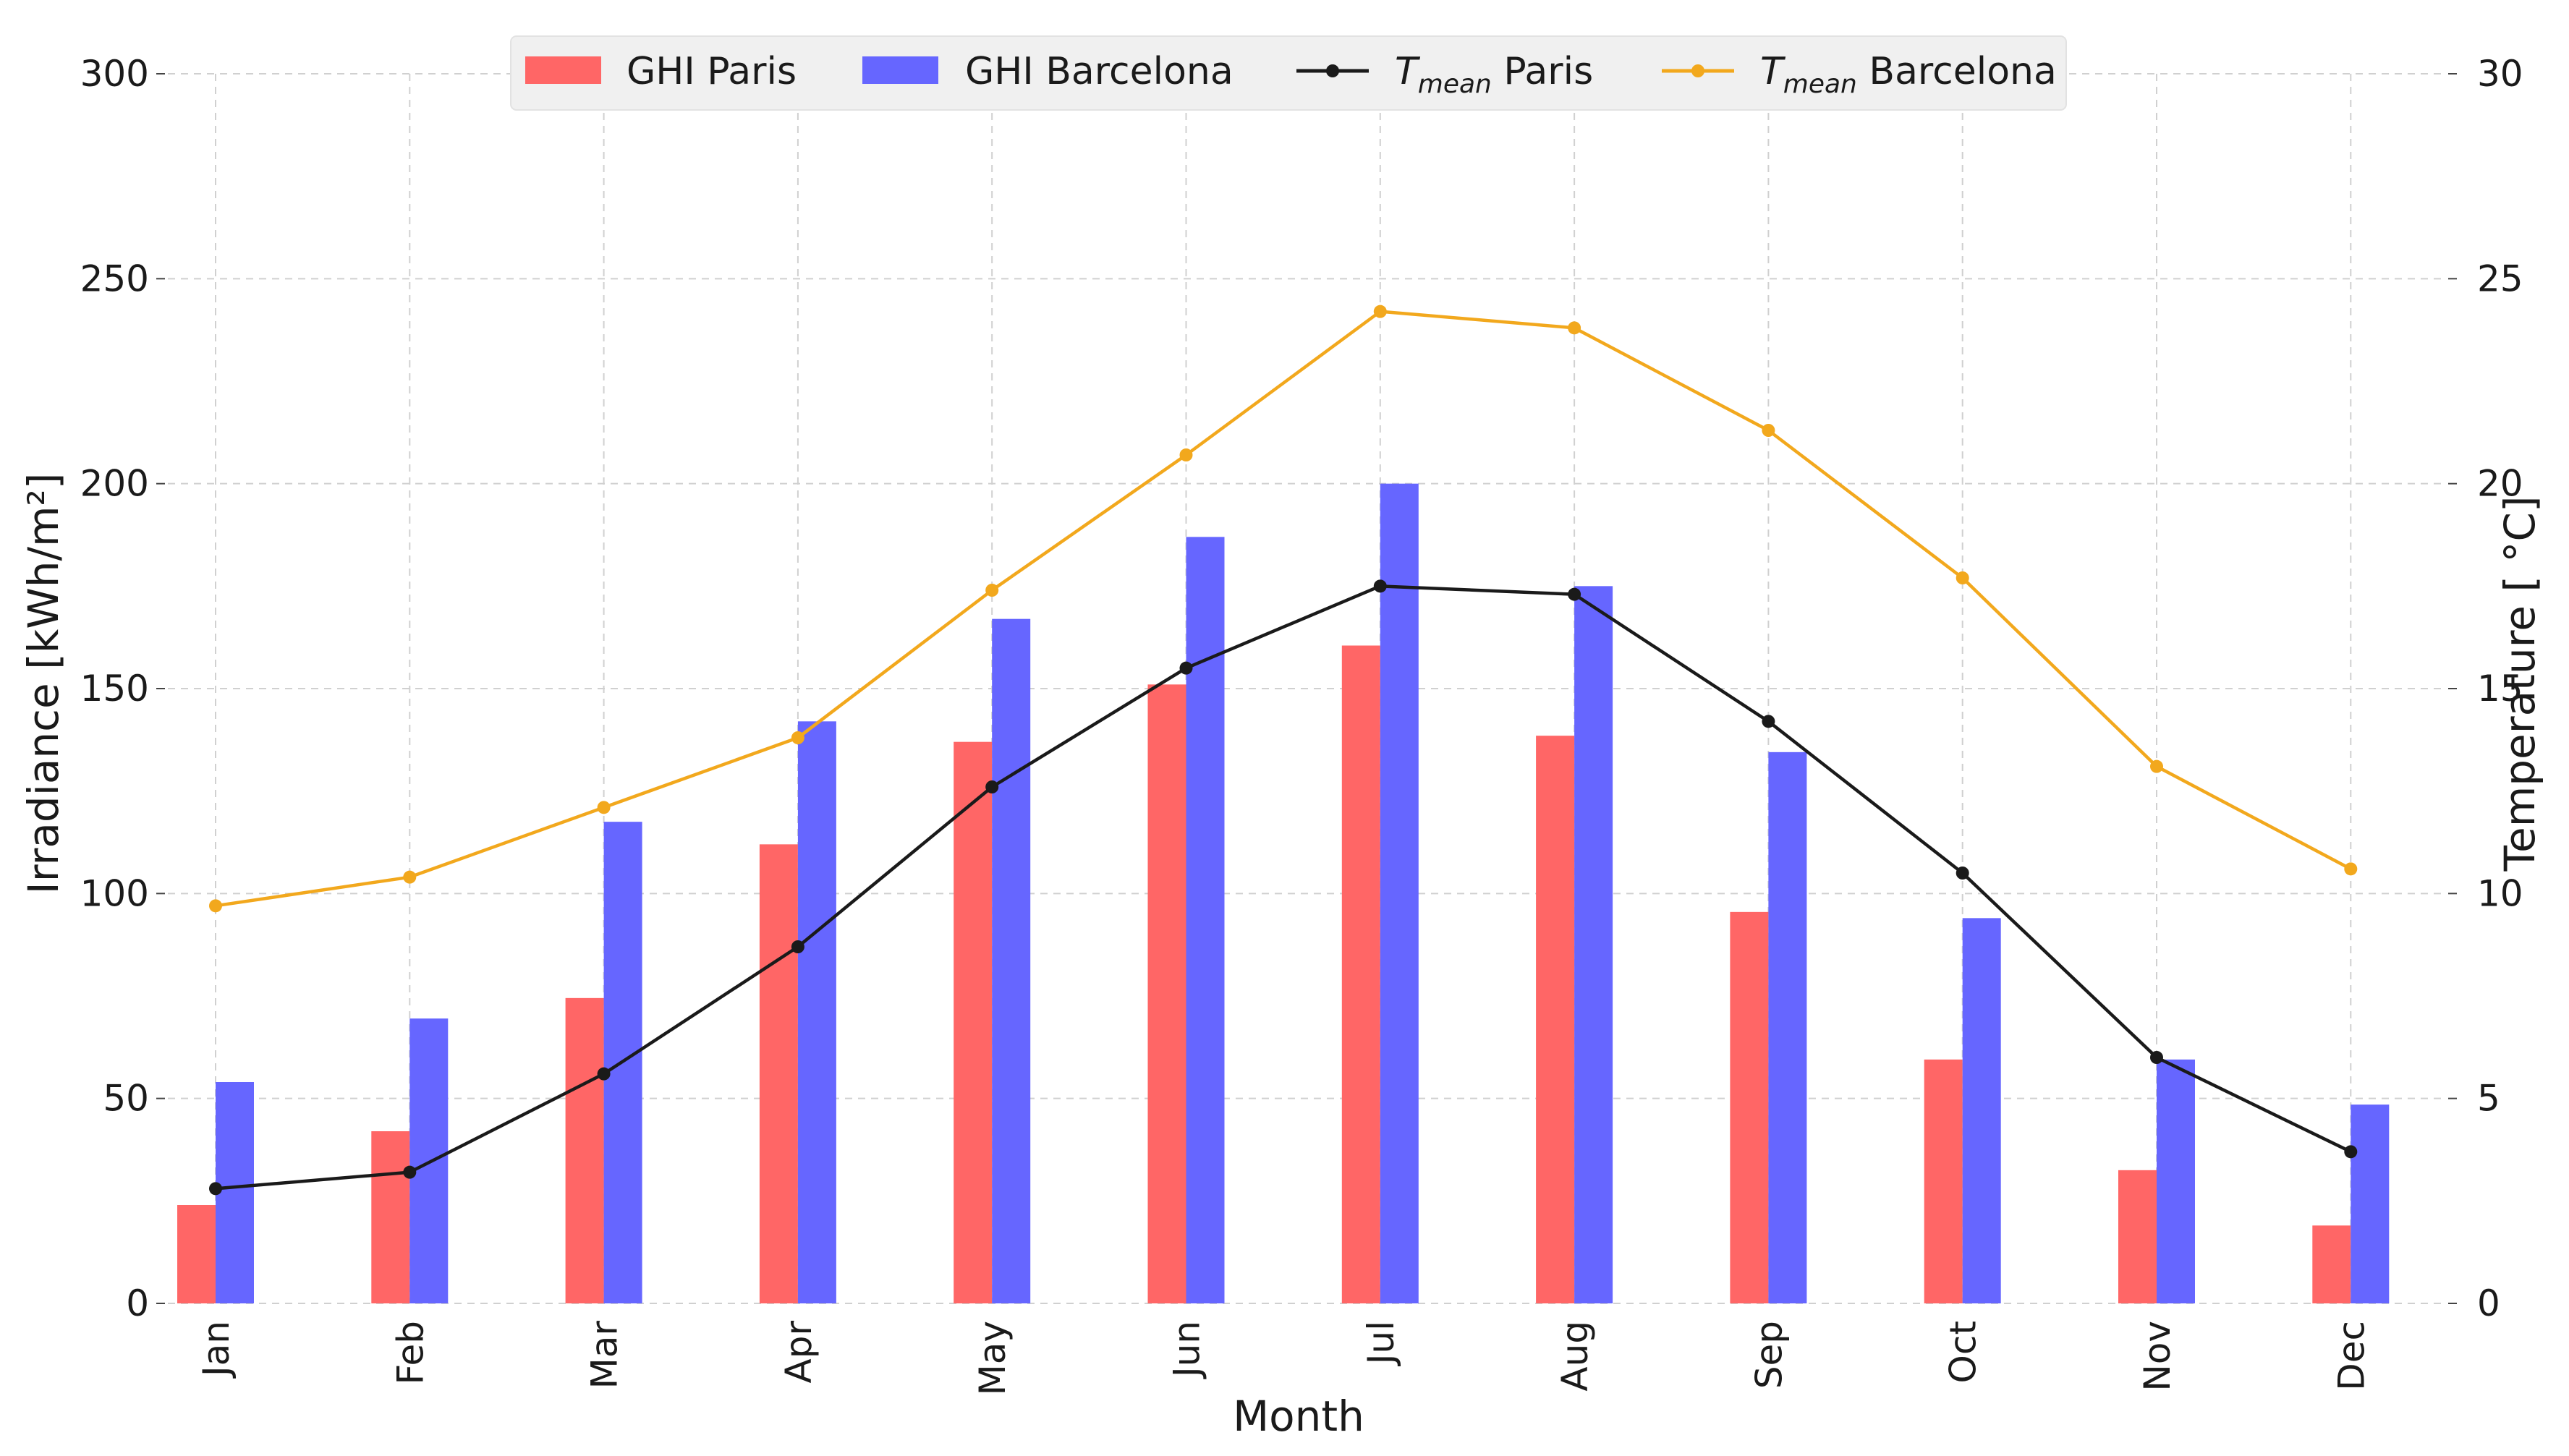 The image size is (2569, 1456). Describe the element at coordinates (2500, 484) in the screenshot. I see `y2-tick-label: 20` at that location.